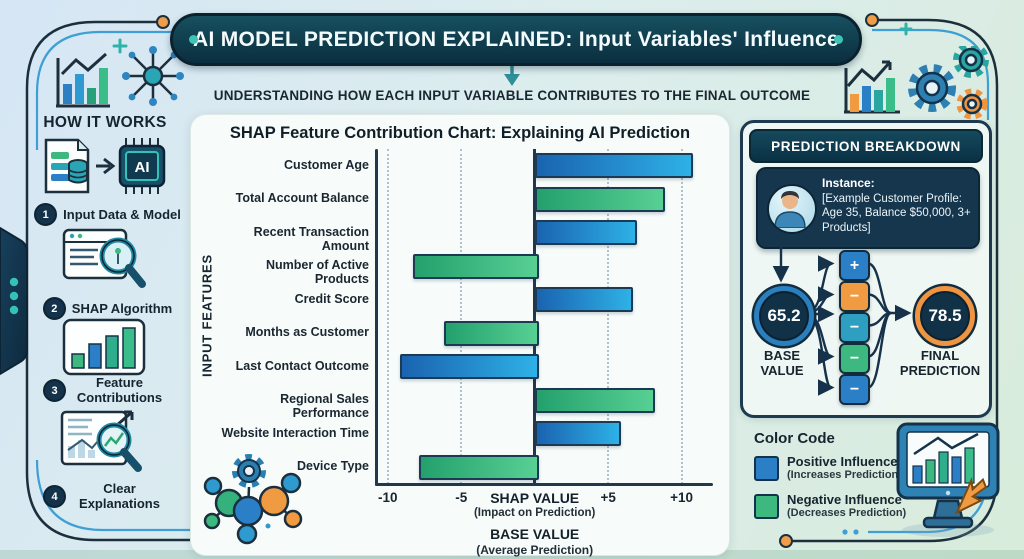  Describe the element at coordinates (682, 497) in the screenshot. I see `x-tick-label: +10` at that location.